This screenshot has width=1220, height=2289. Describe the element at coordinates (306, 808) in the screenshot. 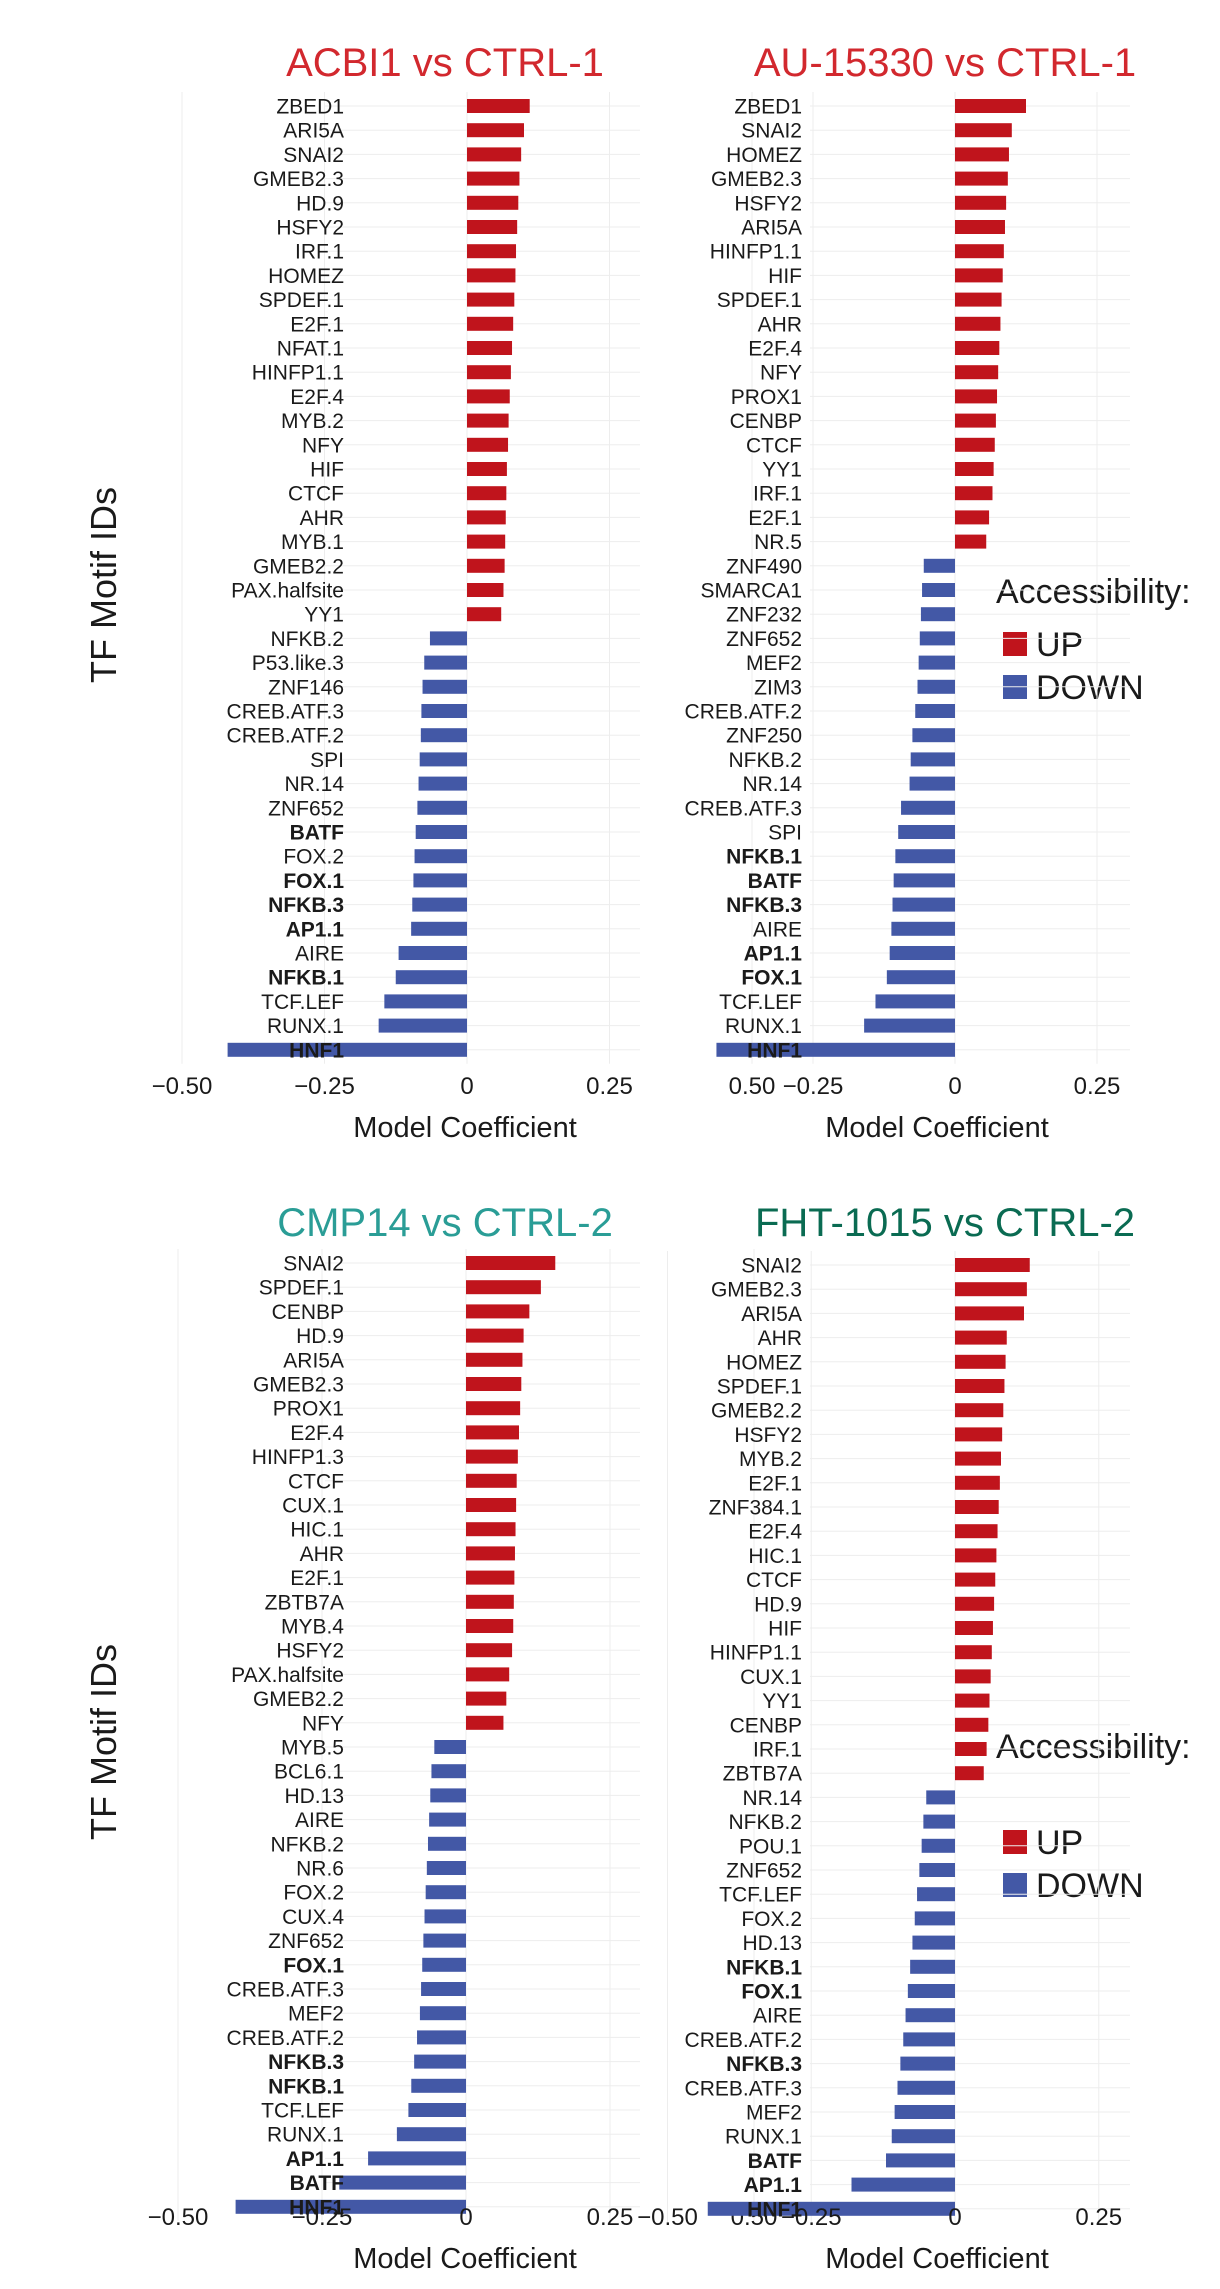

I see `category-label: ZNF652` at that location.